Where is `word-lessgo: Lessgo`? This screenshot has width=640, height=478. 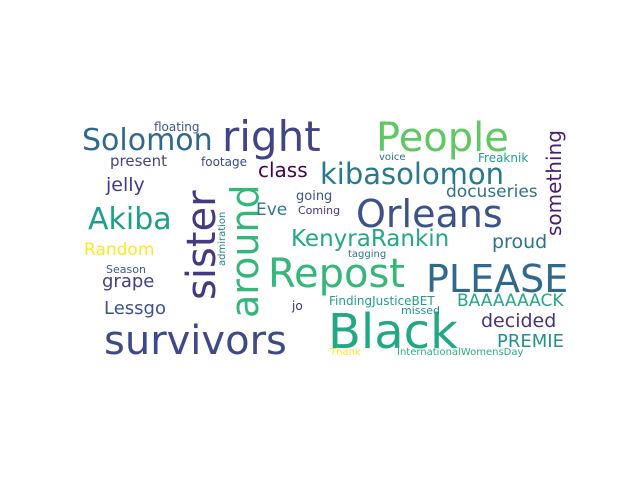
word-lessgo: Lessgo is located at coordinates (135, 308).